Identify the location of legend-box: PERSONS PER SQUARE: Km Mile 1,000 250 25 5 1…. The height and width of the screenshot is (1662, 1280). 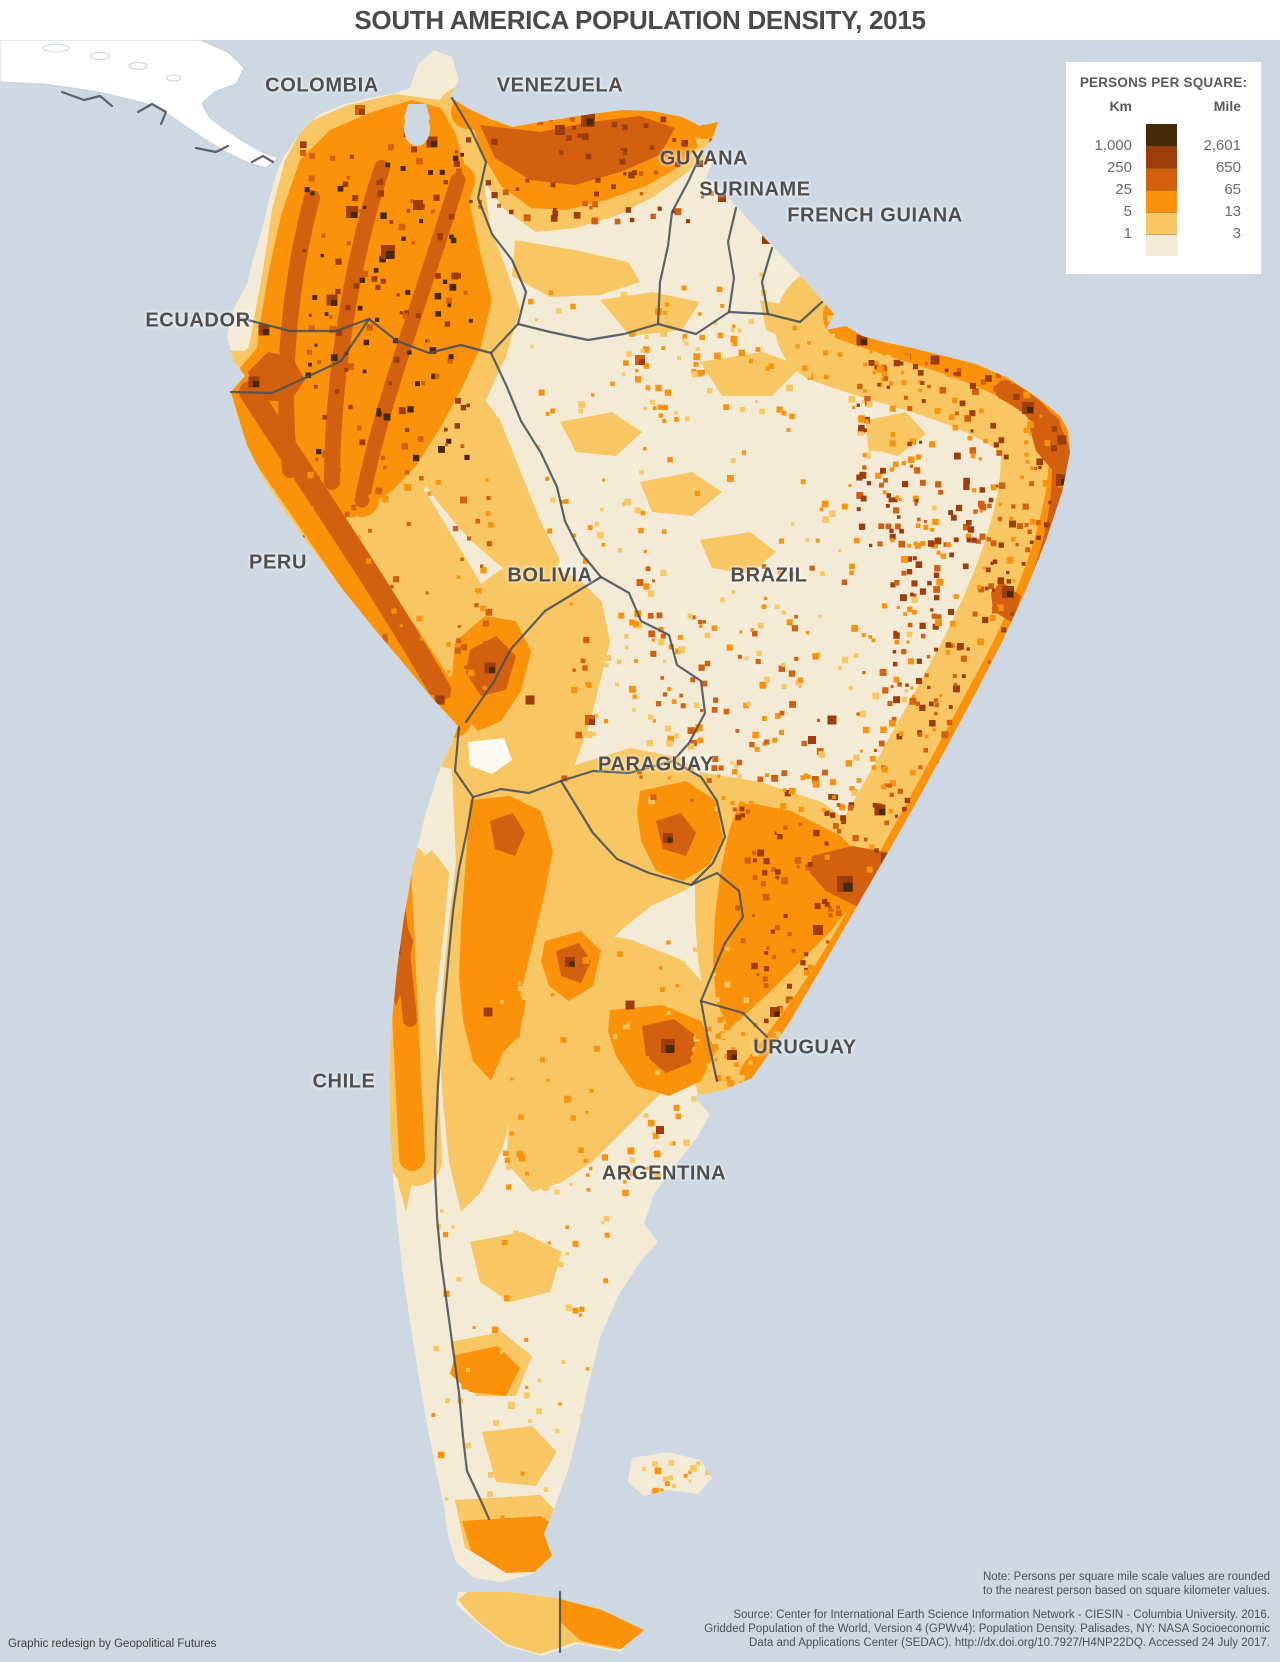
(1163, 168).